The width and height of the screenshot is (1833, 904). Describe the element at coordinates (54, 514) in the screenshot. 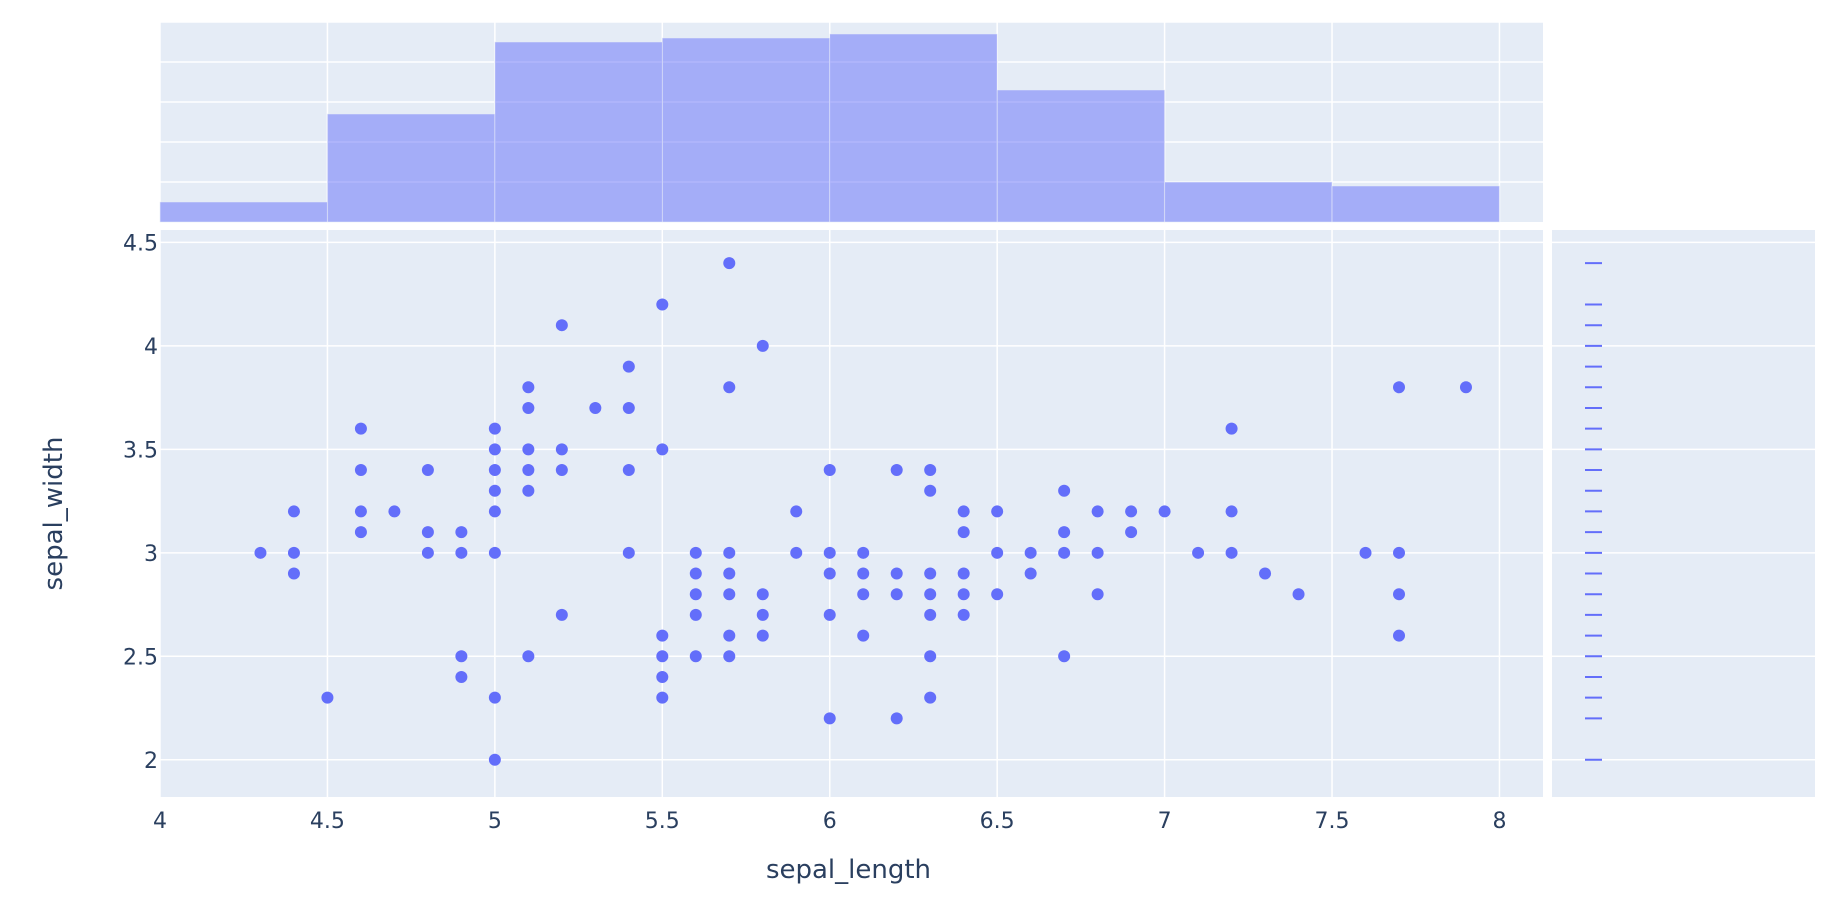

I see `y-axis-title: sepal_width` at that location.